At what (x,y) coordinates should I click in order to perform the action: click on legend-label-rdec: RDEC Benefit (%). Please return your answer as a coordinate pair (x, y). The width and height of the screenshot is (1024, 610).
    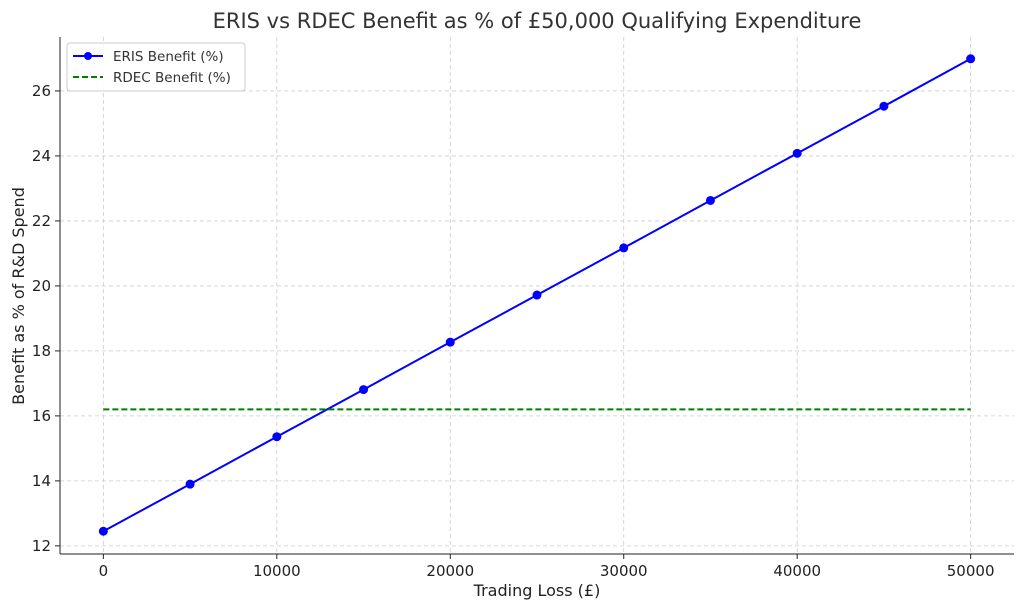
    Looking at the image, I should click on (172, 78).